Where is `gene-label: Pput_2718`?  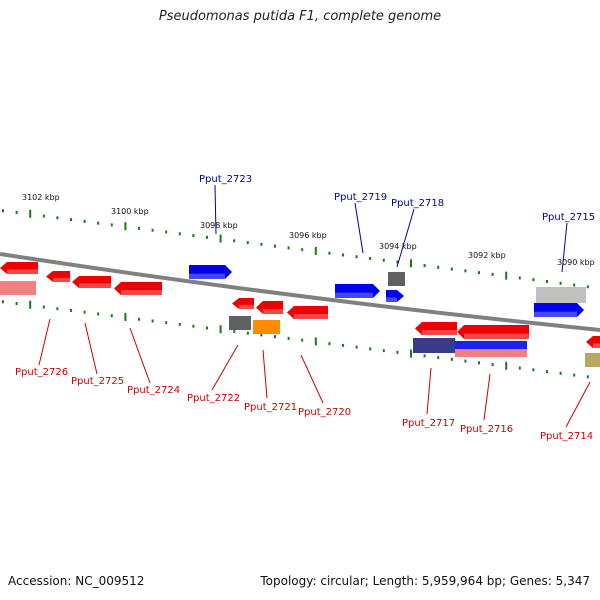 gene-label: Pput_2718 is located at coordinates (417, 203).